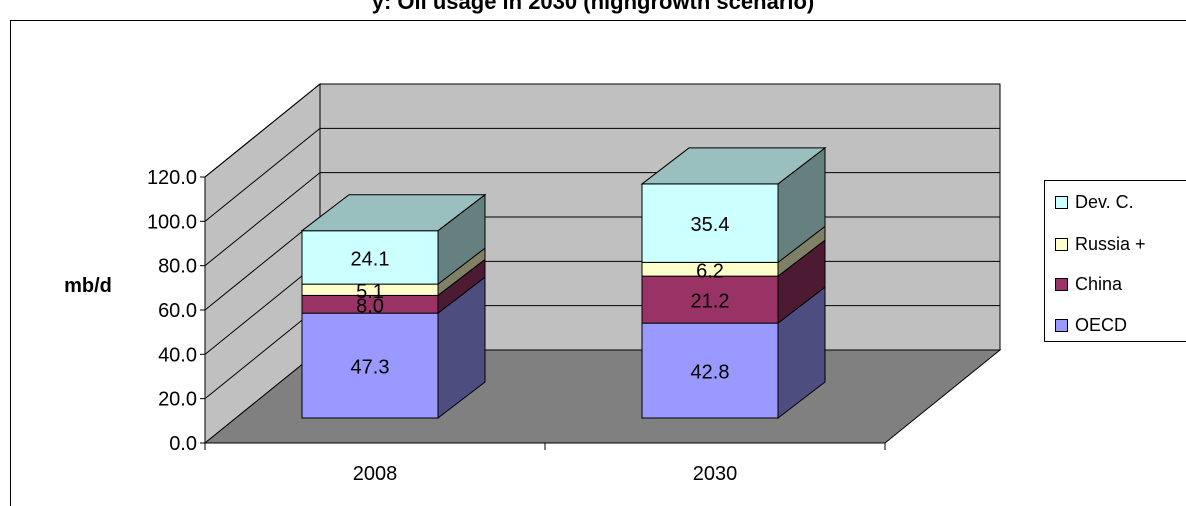 The image size is (1186, 506). What do you see at coordinates (1099, 283) in the screenshot?
I see `legend-label-china: China` at bounding box center [1099, 283].